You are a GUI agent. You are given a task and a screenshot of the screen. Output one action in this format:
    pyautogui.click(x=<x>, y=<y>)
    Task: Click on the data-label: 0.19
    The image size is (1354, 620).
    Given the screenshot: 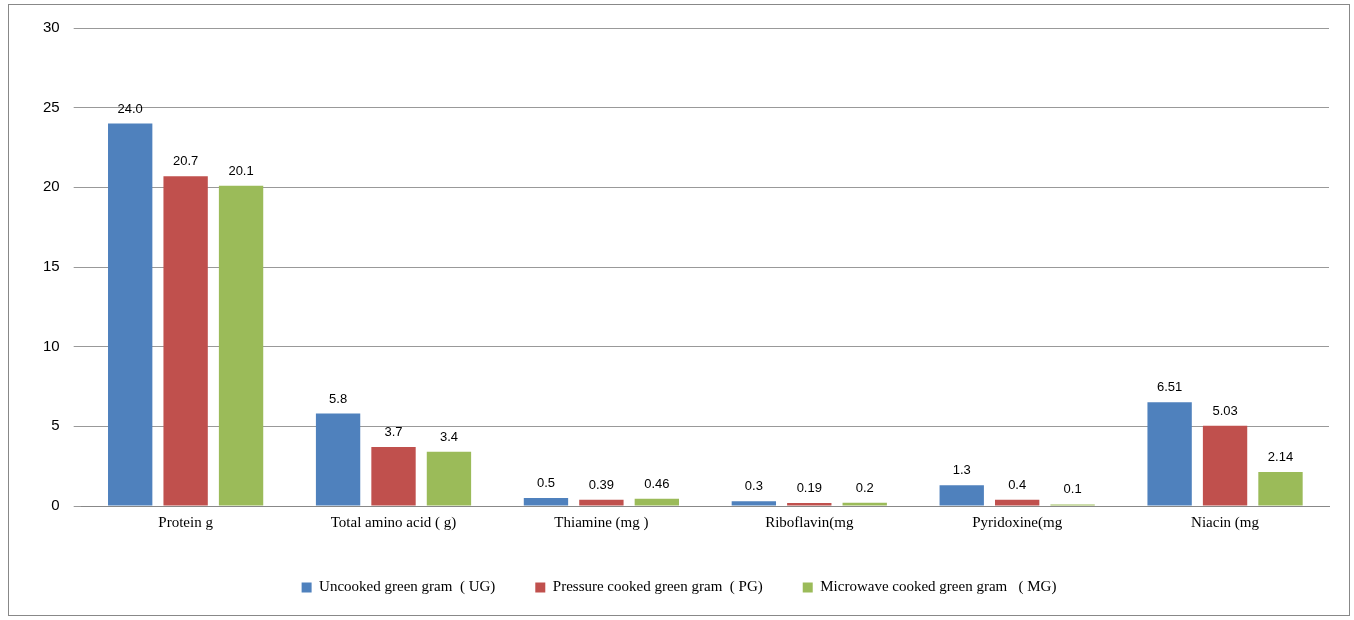 What is the action you would take?
    pyautogui.click(x=809, y=488)
    